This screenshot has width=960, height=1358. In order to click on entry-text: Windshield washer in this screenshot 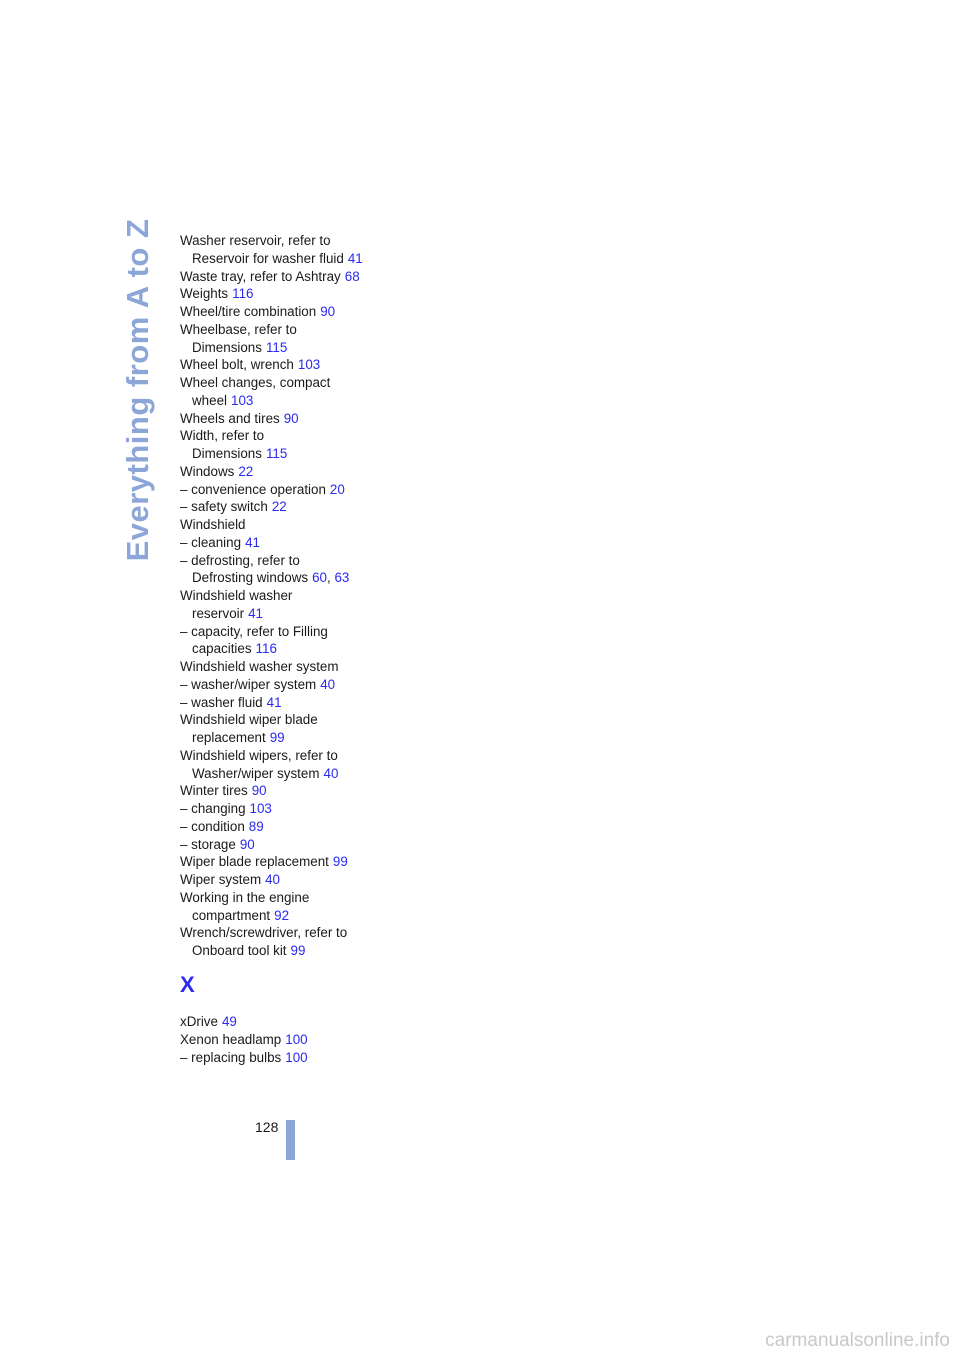, I will do `click(236, 595)`.